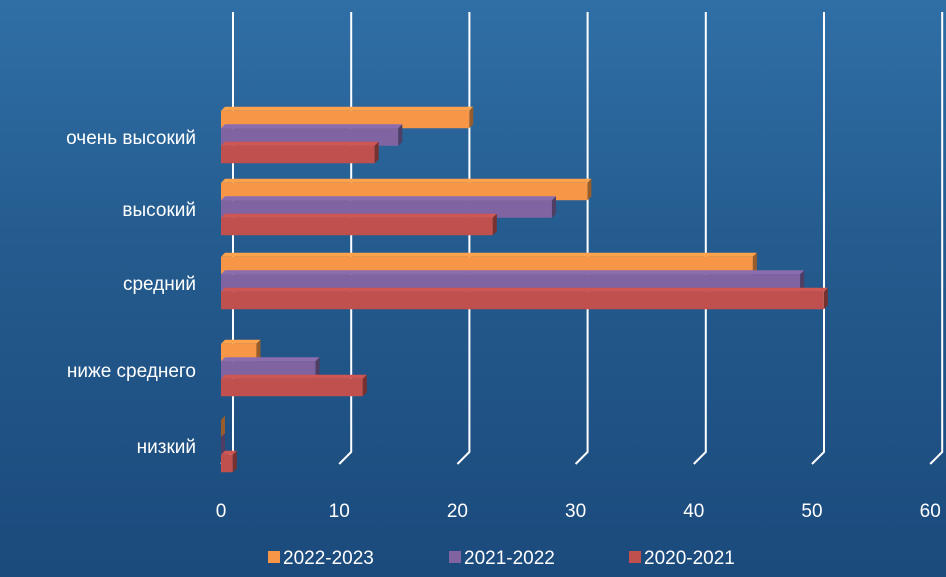  I want to click on x-tick-label: 40, so click(693, 511).